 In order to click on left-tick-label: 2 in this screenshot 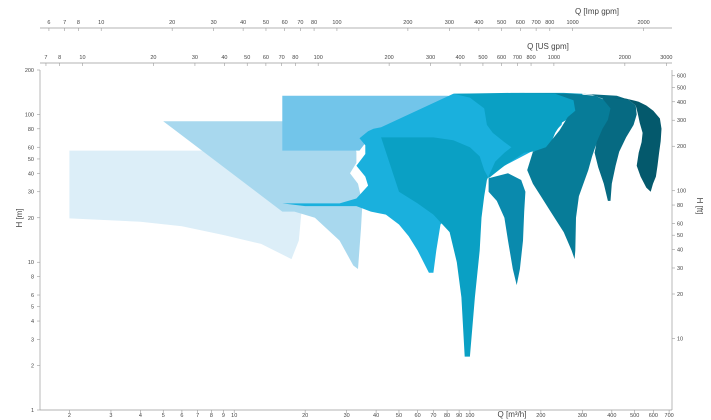, I will do `click(32, 367)`.